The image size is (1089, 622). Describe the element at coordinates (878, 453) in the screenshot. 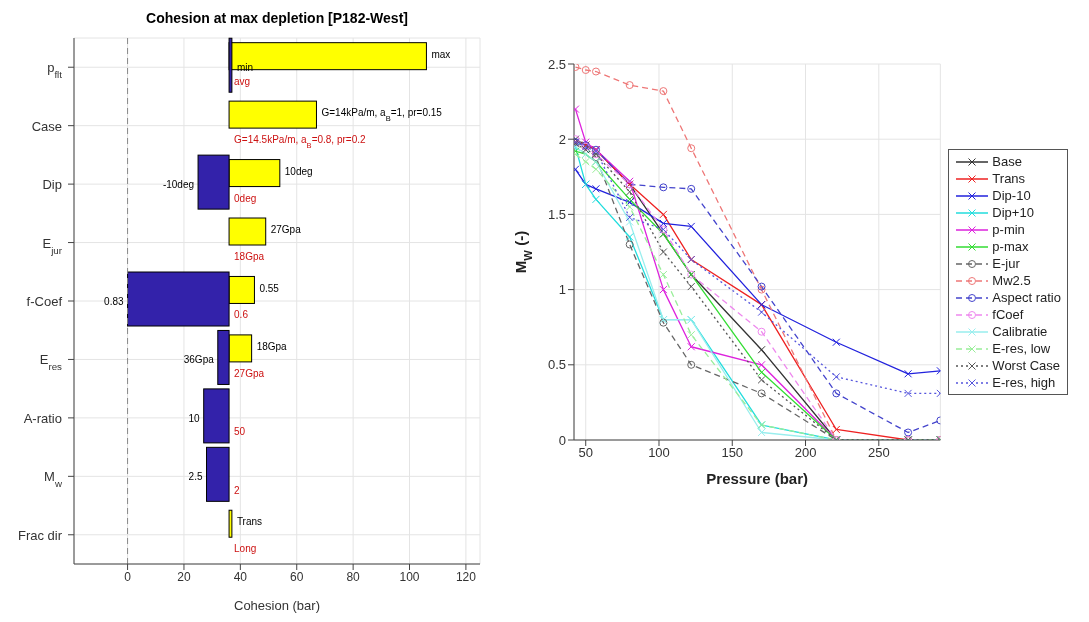

I see `x-tick-label: 250` at that location.